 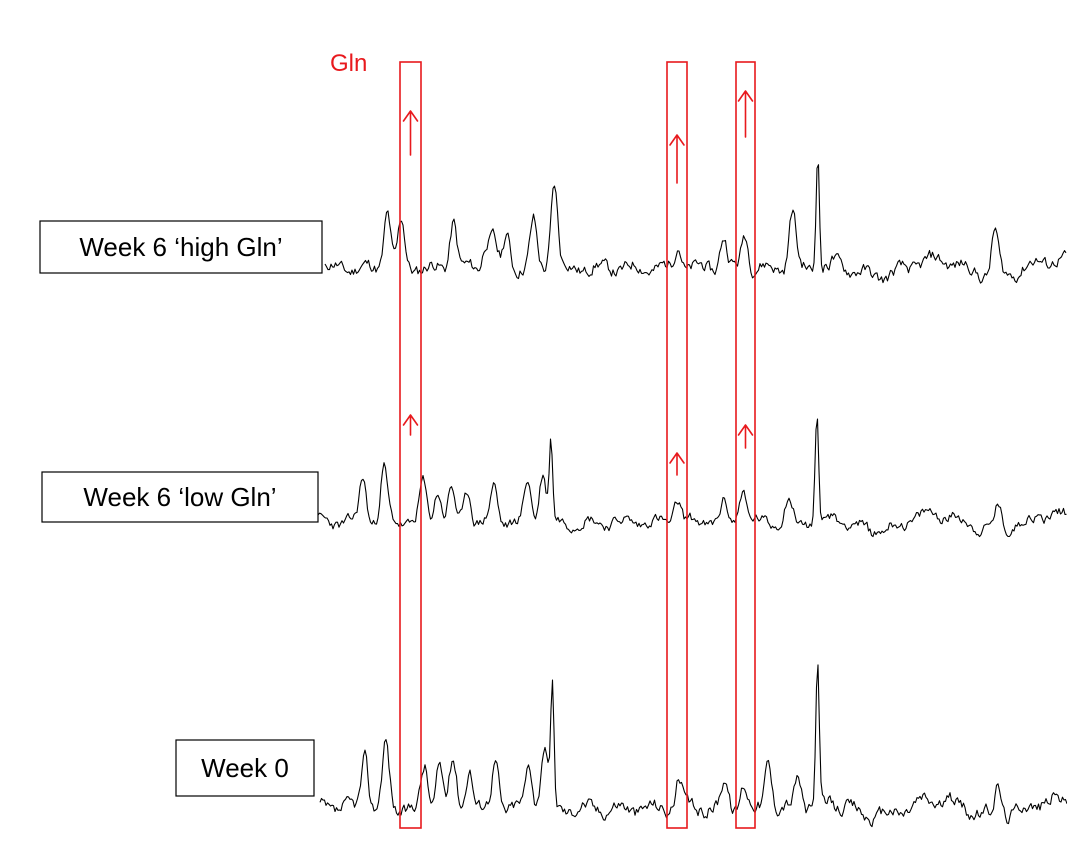 I want to click on series-label: Week 6 ‘low Gln’, so click(x=179, y=497).